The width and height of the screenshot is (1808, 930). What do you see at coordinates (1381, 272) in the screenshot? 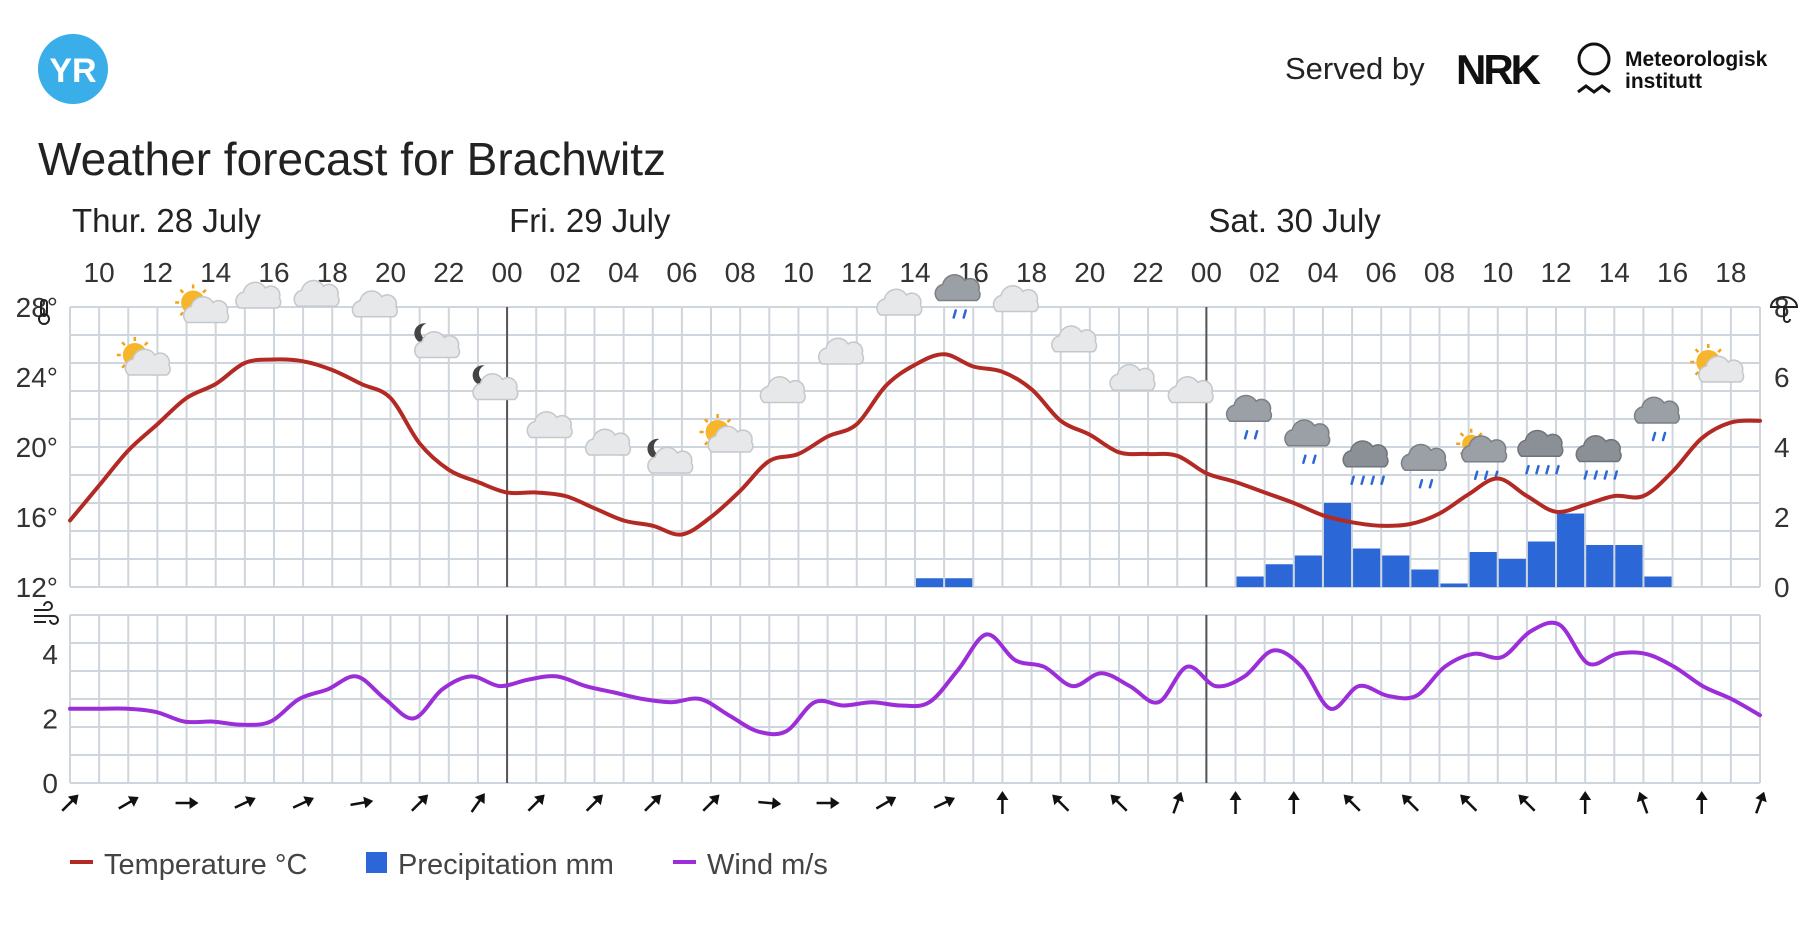
I see `hour-label: 06` at bounding box center [1381, 272].